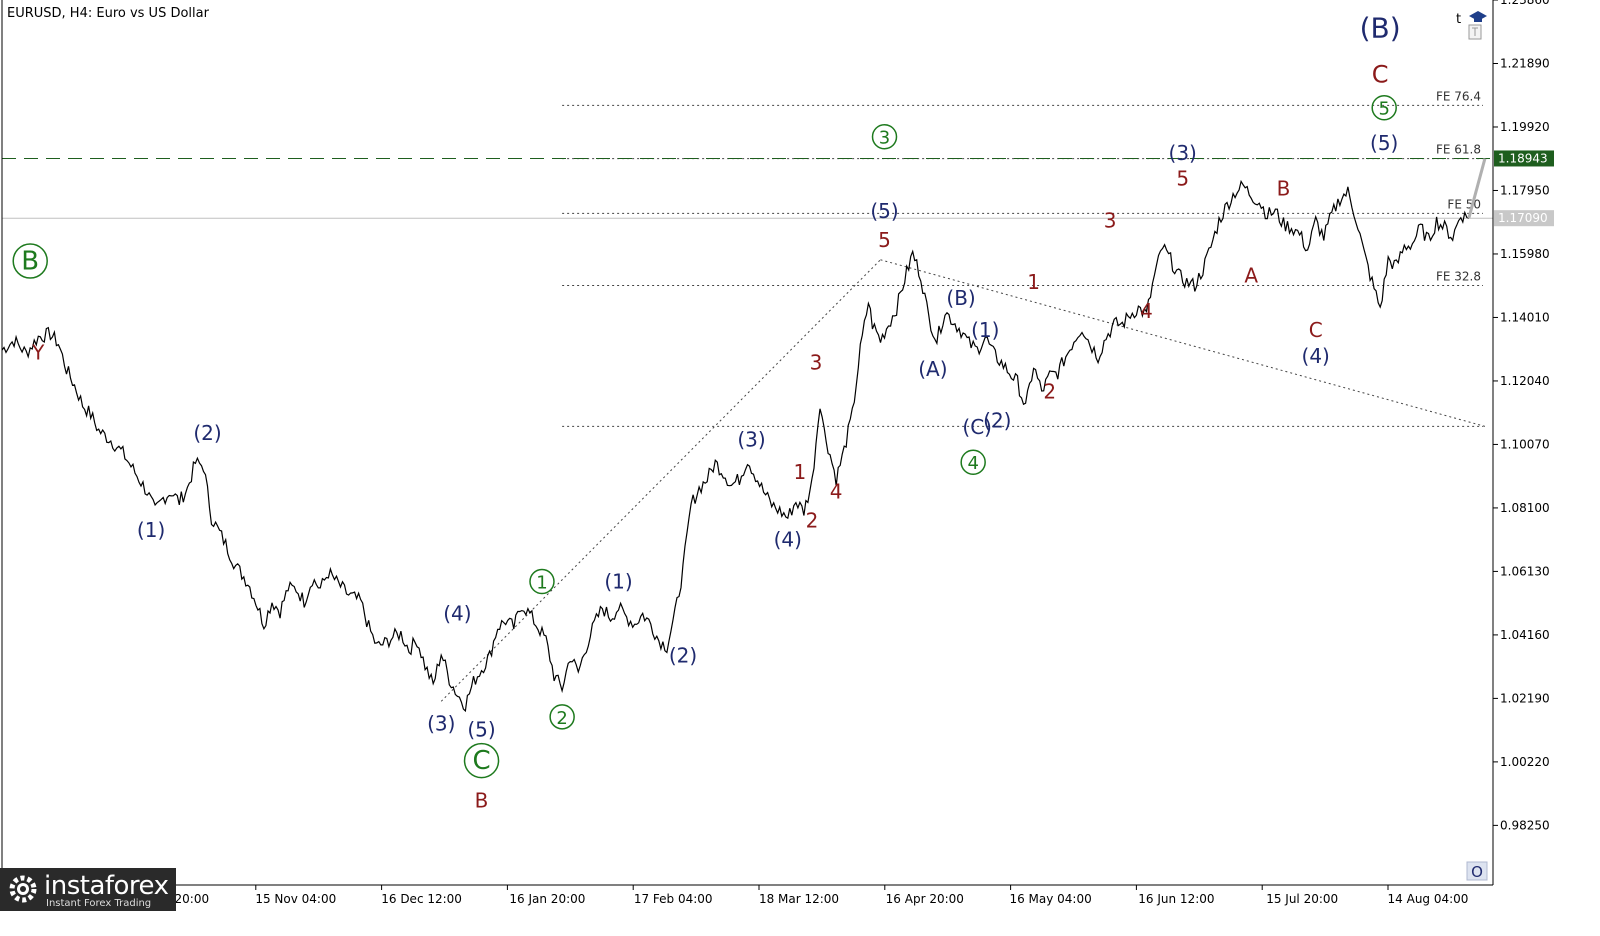 This screenshot has width=1600, height=936. I want to click on instaforex-logo: instaforex Instant Forex Trading, so click(88, 889).